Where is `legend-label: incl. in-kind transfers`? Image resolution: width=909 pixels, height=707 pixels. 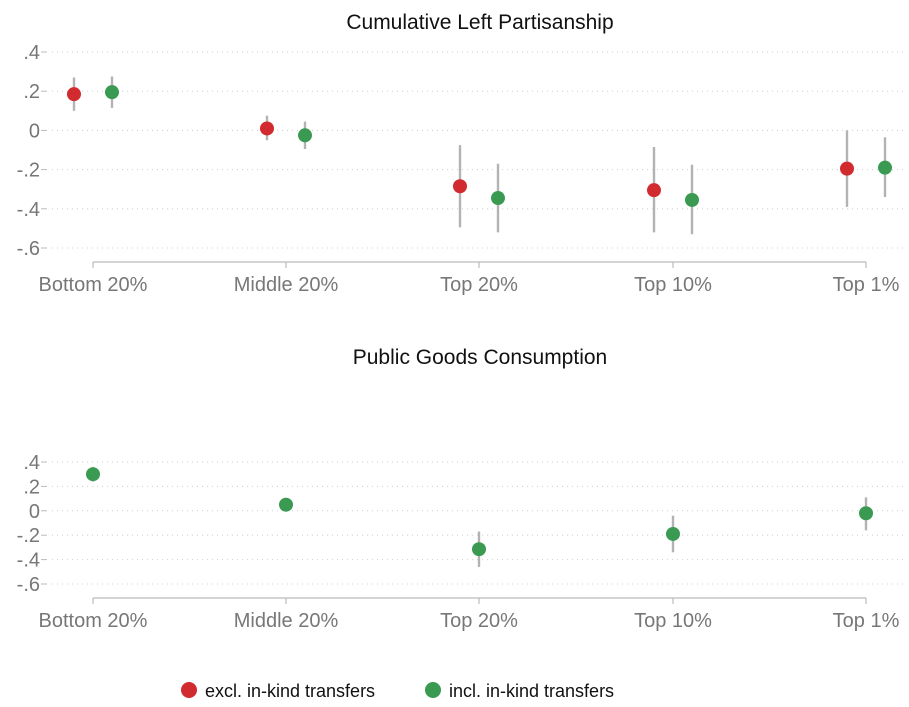
legend-label: incl. in-kind transfers is located at coordinates (531, 691).